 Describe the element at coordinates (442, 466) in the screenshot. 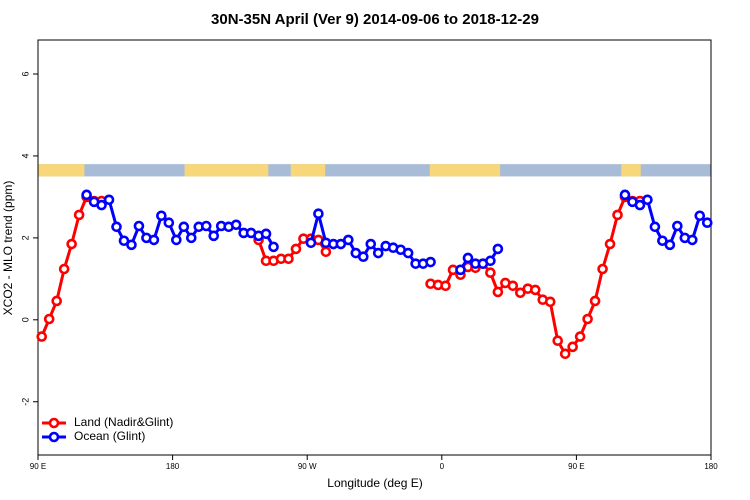

I see `x-tick-label: 0` at that location.